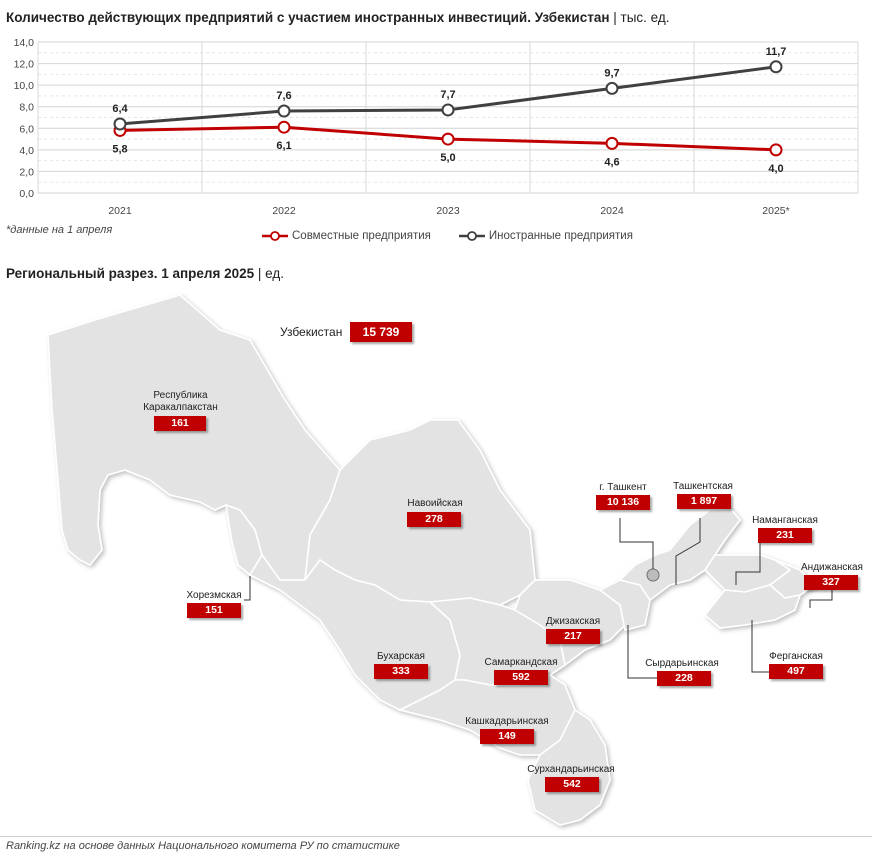 This screenshot has width=872, height=860. What do you see at coordinates (311, 332) in the screenshot?
I see `country-label: Узбекистан` at bounding box center [311, 332].